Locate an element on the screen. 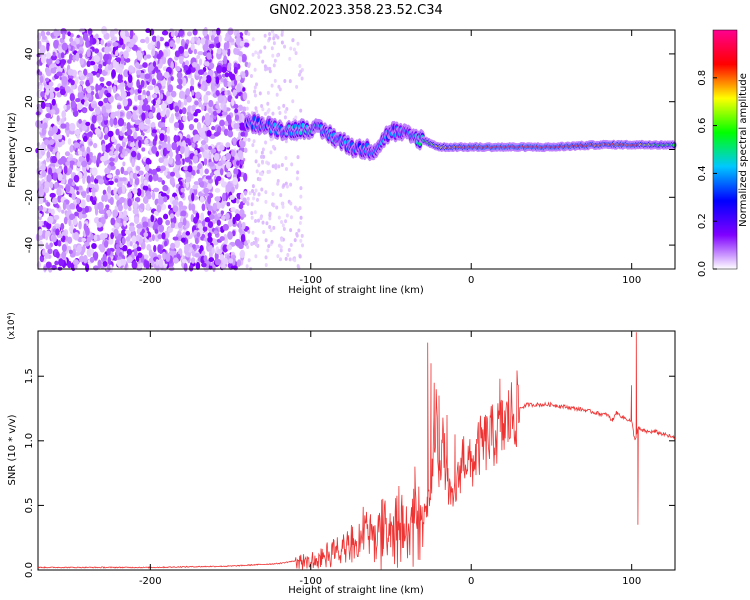  y-tick-label: -20 is located at coordinates (29, 197).